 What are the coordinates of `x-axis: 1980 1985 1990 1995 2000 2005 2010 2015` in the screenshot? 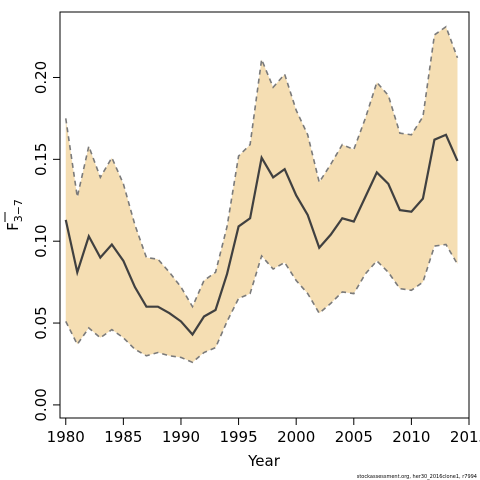 It's located at (263, 432).